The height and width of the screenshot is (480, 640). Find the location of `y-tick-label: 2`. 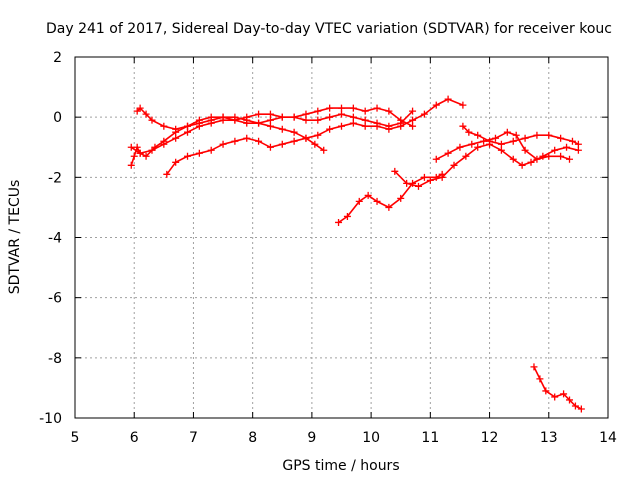

y-tick-label: 2 is located at coordinates (57, 58).